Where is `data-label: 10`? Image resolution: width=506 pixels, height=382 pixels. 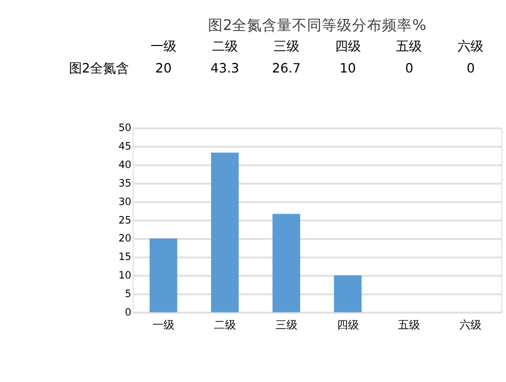 data-label: 10 is located at coordinates (348, 69).